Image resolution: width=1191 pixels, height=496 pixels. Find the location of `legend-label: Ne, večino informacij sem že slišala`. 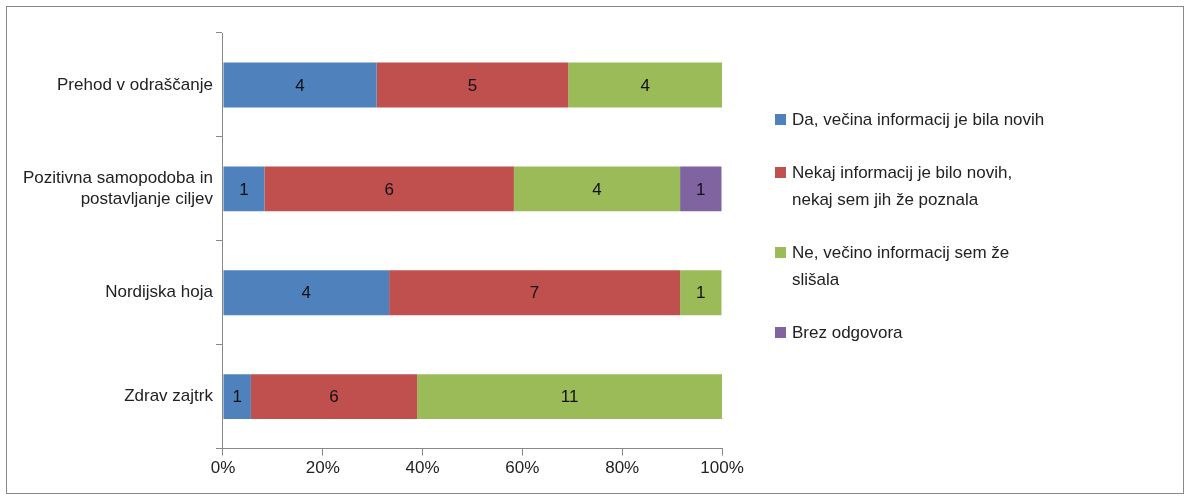

legend-label: Ne, večino informacij sem že slišala is located at coordinates (901, 266).